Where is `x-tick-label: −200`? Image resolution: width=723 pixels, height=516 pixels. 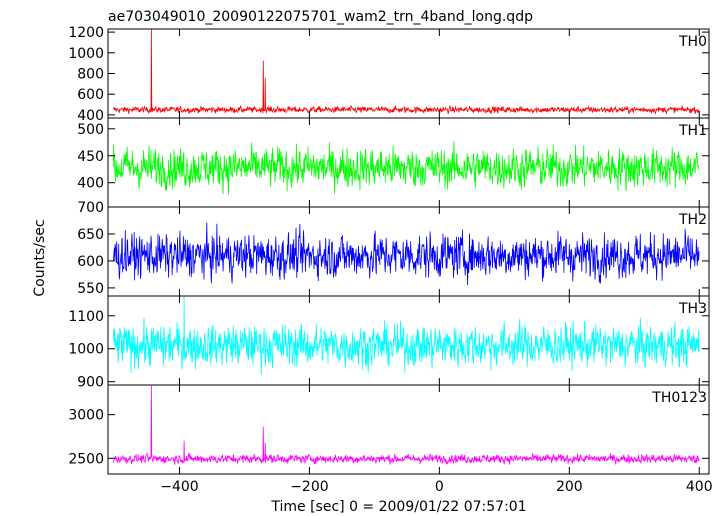 x-tick-label: −200 is located at coordinates (309, 487).